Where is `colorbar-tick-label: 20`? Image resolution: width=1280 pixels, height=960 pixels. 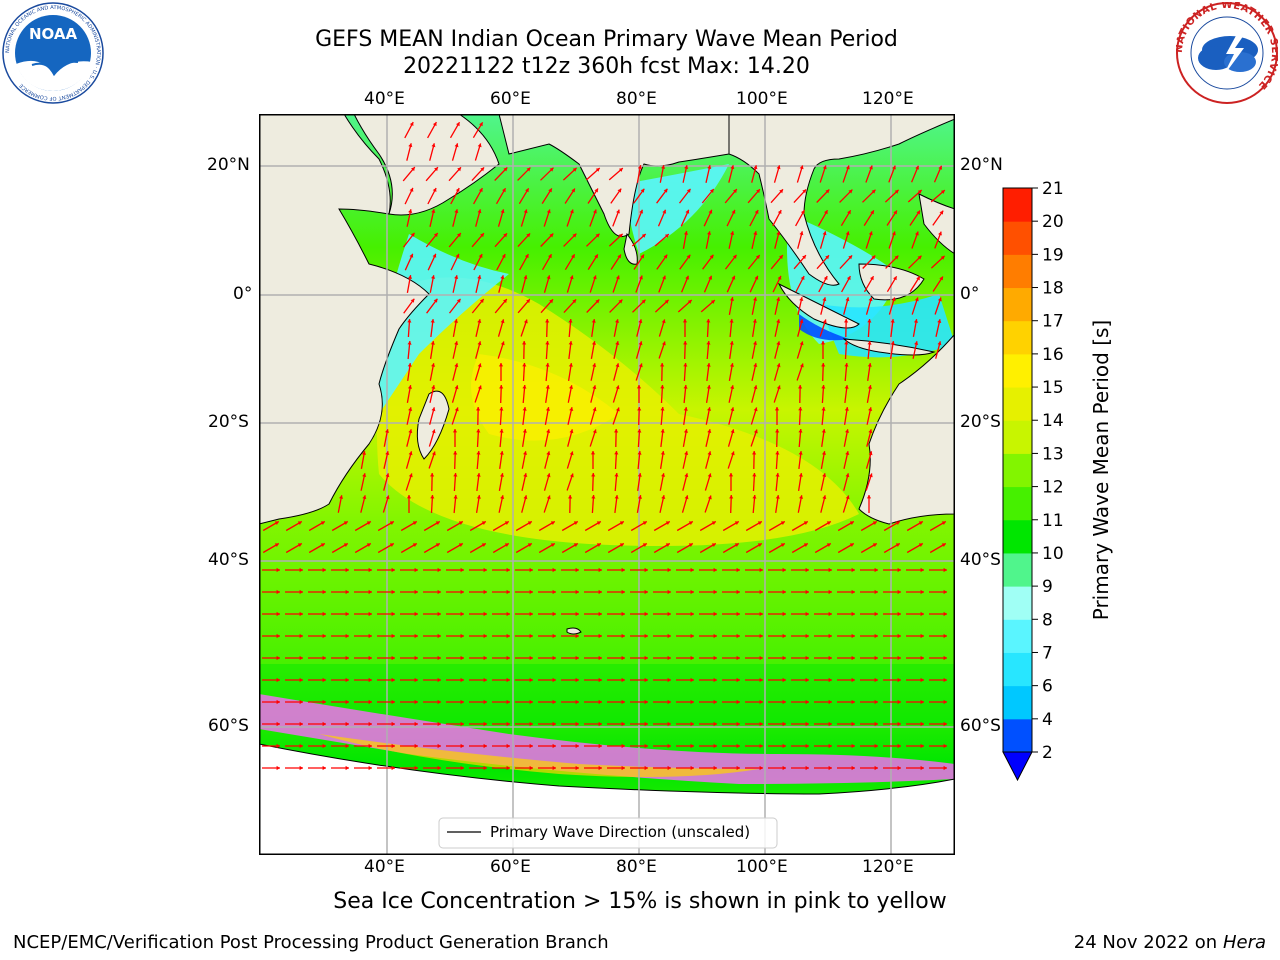 colorbar-tick-label: 20 is located at coordinates (1053, 222).